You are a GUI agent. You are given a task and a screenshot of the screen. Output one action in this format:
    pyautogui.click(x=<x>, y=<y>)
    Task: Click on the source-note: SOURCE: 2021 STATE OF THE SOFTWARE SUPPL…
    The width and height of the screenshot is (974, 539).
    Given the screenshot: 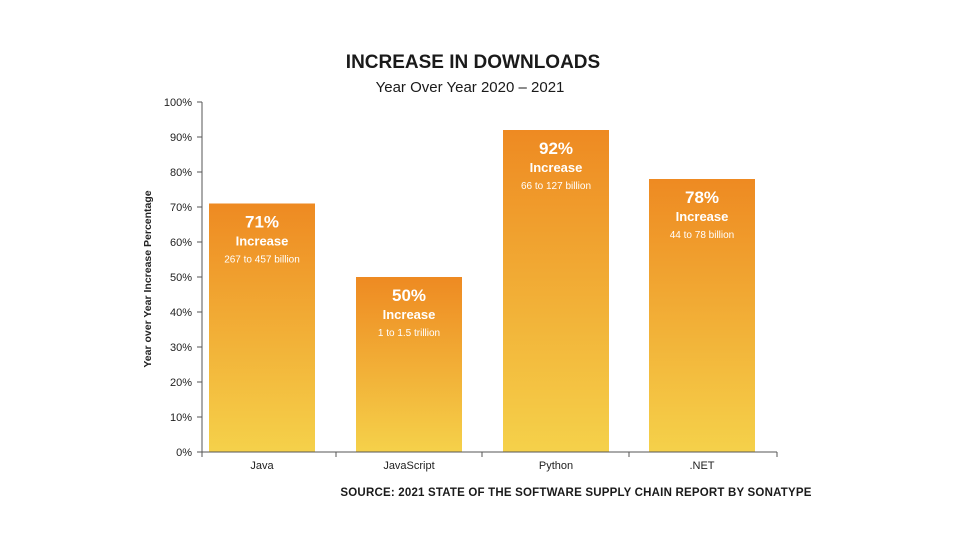 What is the action you would take?
    pyautogui.click(x=575, y=493)
    